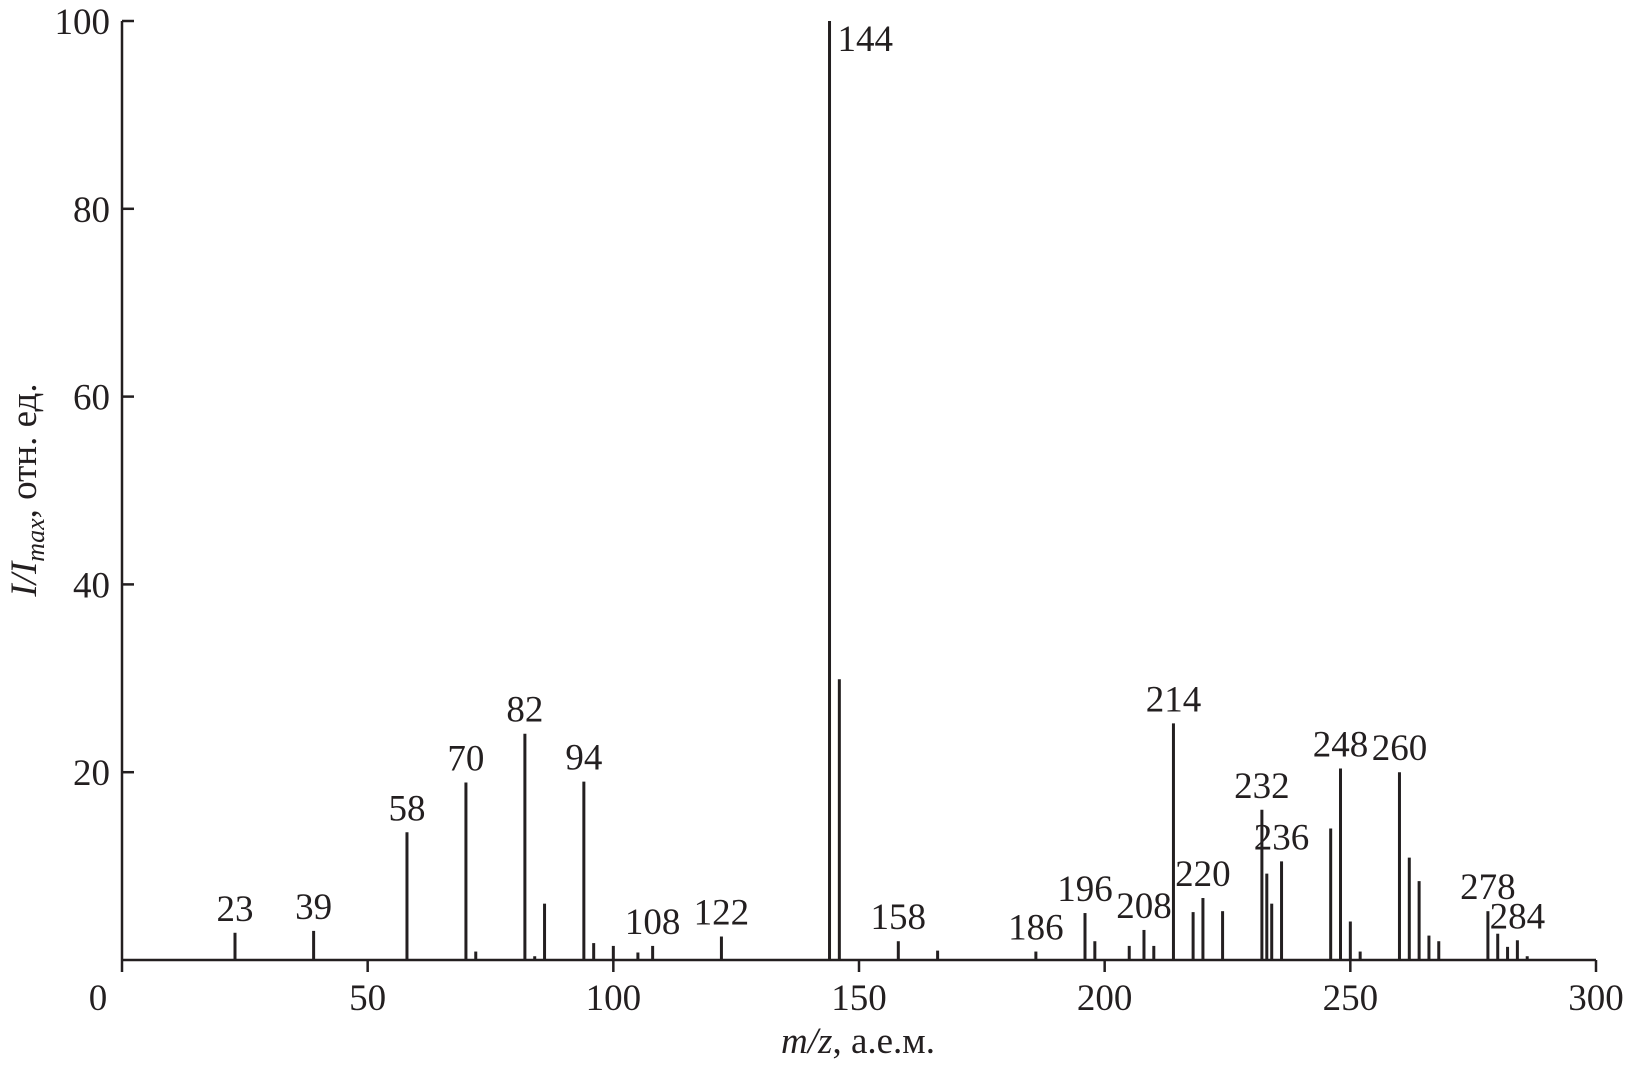  I want to click on peak-label: 260, so click(1400, 748).